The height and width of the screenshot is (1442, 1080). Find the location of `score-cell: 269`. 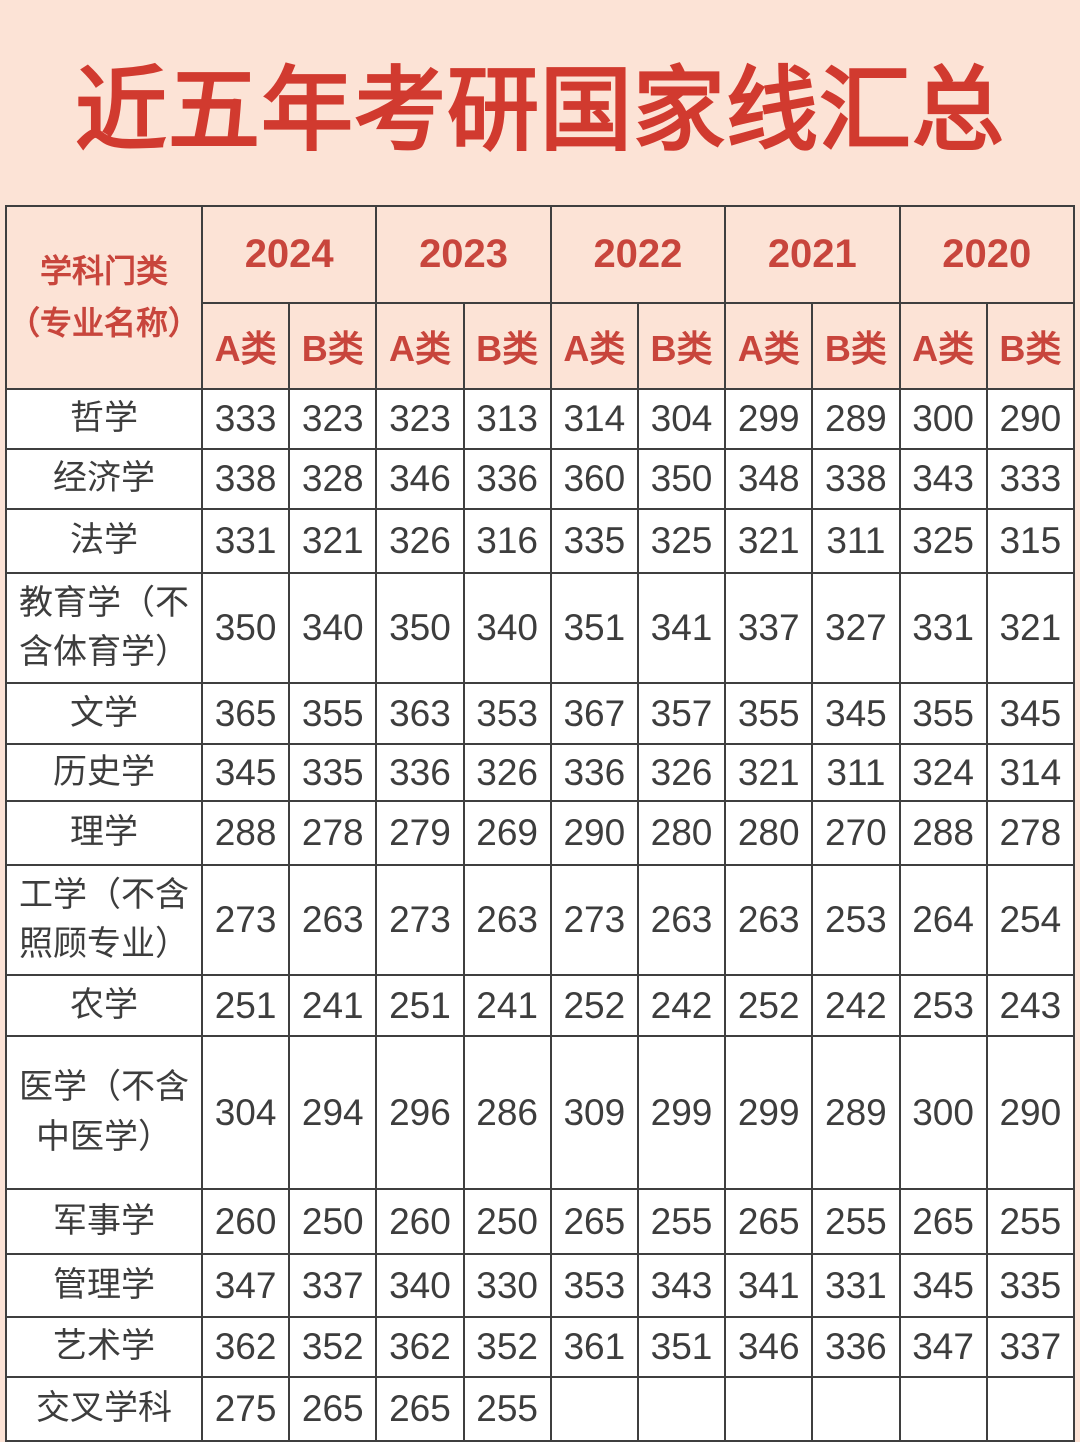

score-cell: 269 is located at coordinates (507, 833).